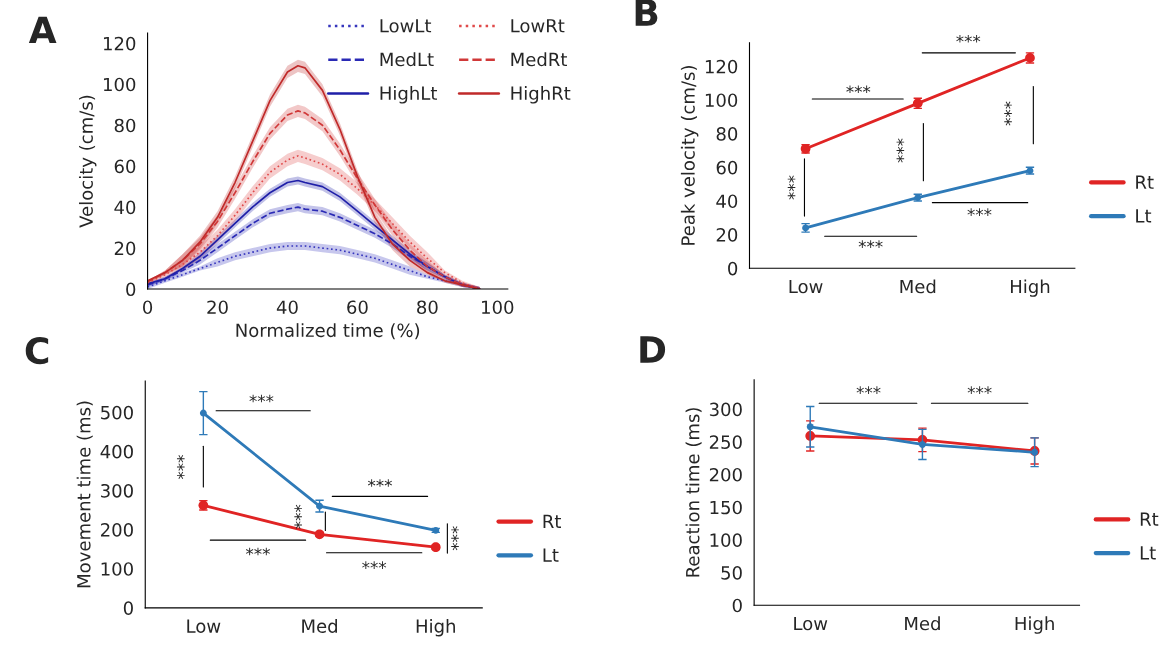 The height and width of the screenshot is (648, 1162). Describe the element at coordinates (37, 350) in the screenshot. I see `chart-title: C` at that location.